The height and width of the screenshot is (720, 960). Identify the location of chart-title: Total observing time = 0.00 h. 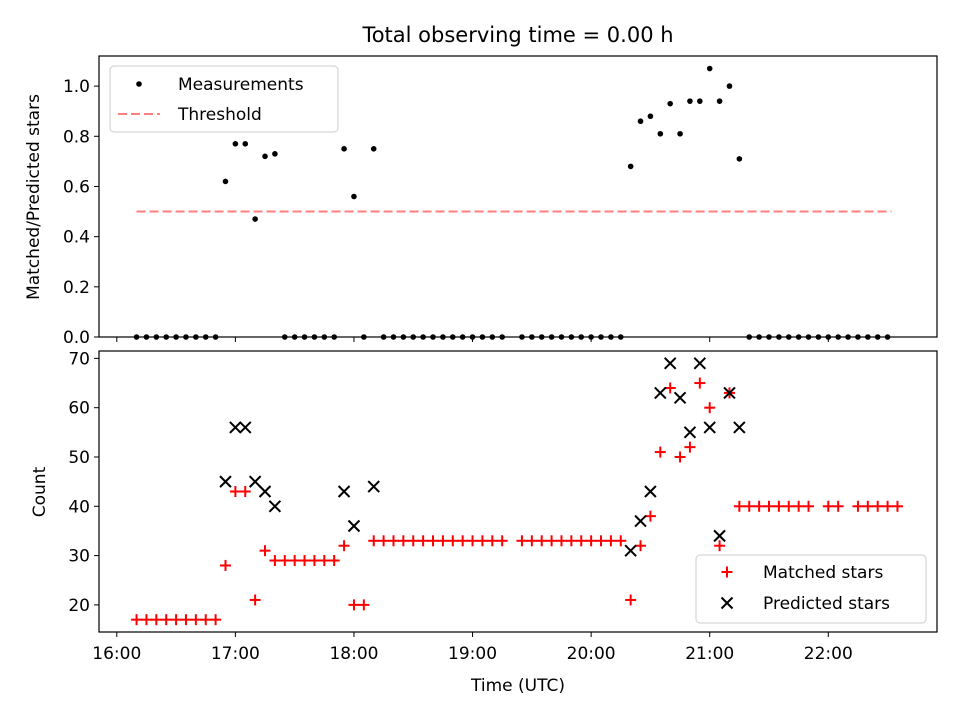
(517, 35).